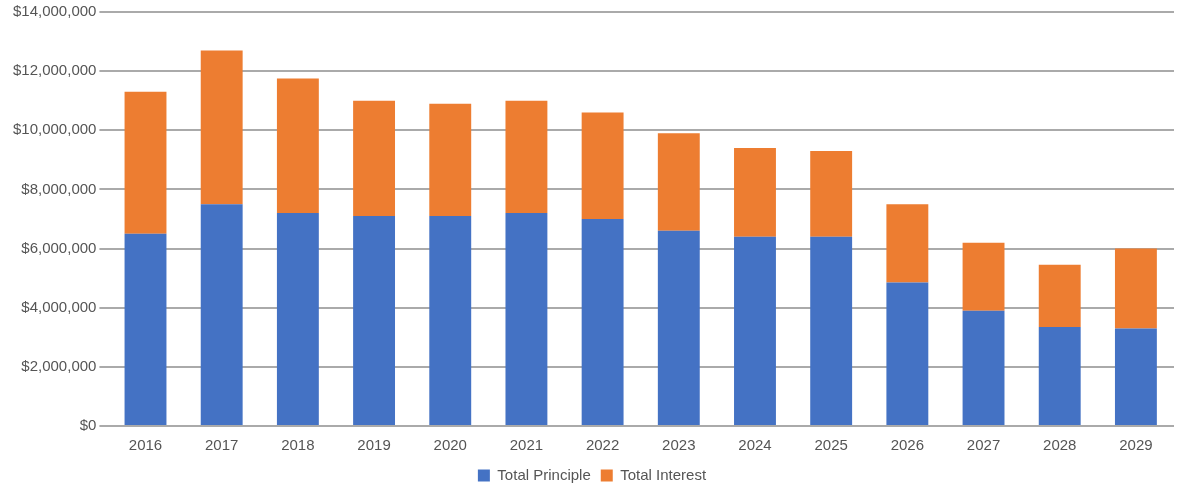  I want to click on x-tick-label: 2020, so click(450, 445).